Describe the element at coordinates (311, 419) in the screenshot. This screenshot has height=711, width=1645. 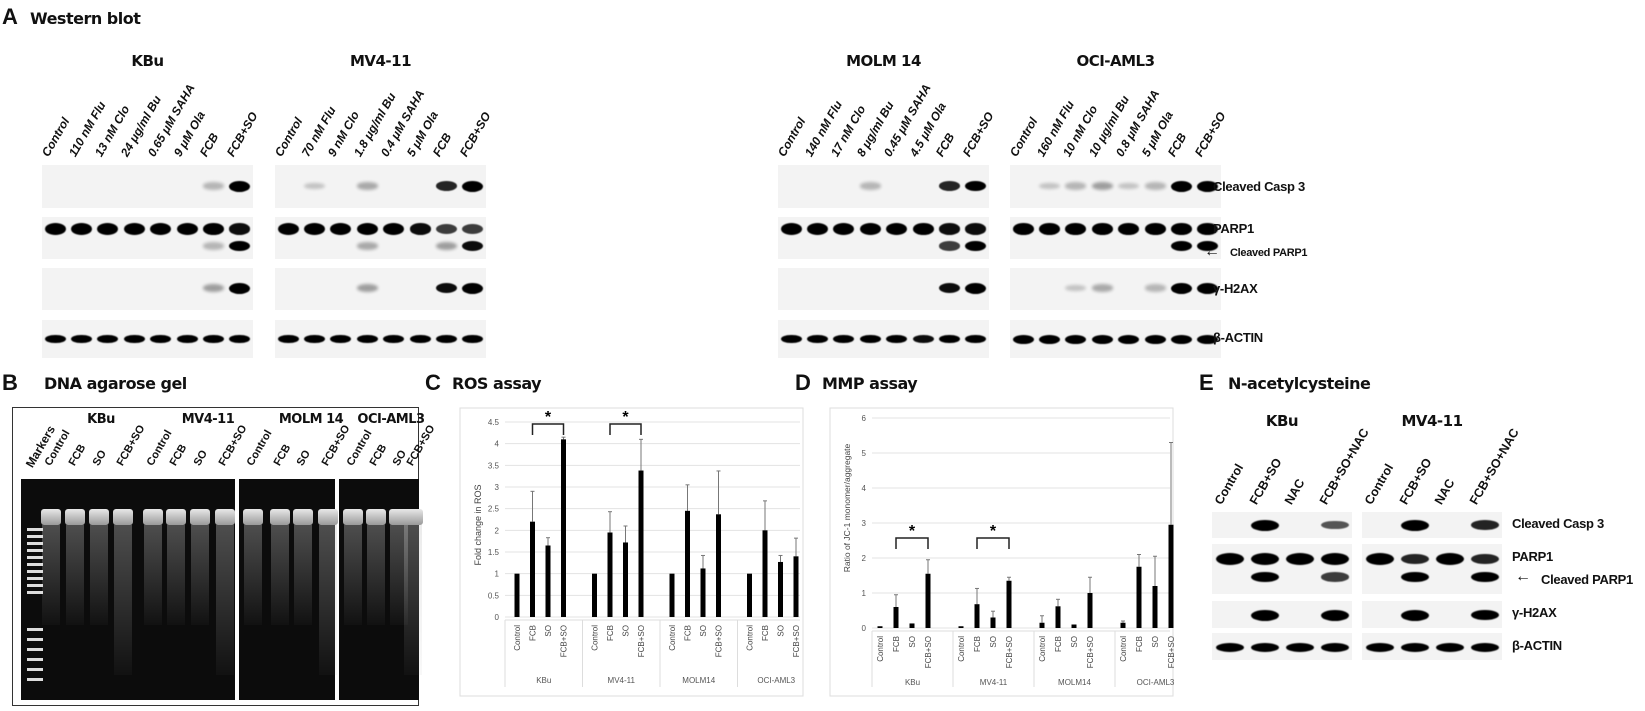
I see `cell-line-title: MOLM 14` at that location.